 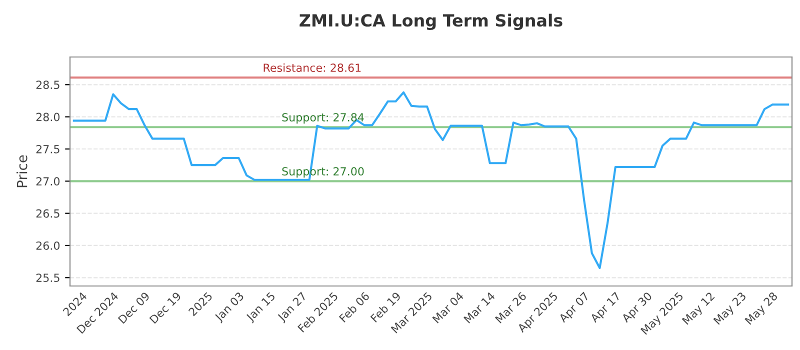 What do you see at coordinates (48, 181) in the screenshot?
I see `y-tick-label: 27.0` at bounding box center [48, 181].